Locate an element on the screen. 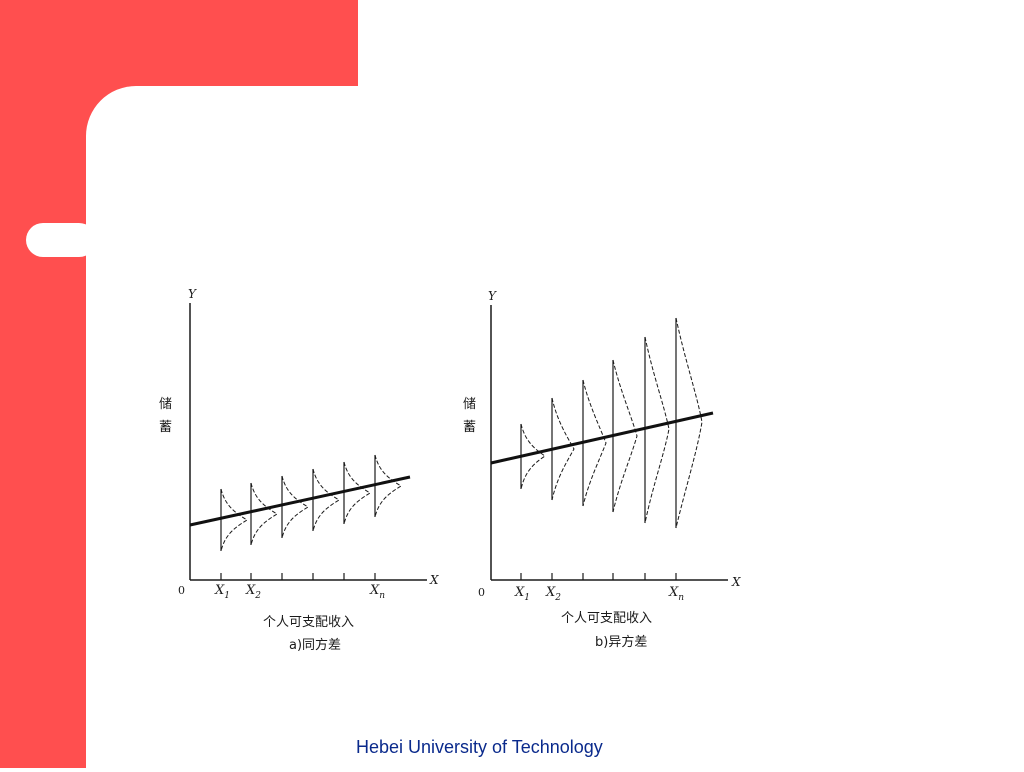 This screenshot has width=1024, height=772. distribution-curves is located at coordinates (311, 503).